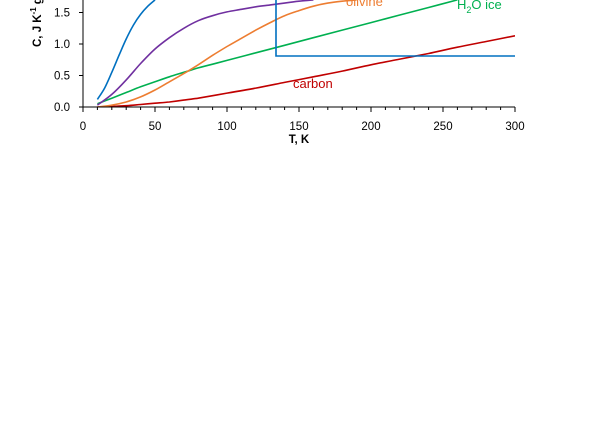 The image size is (599, 424). What do you see at coordinates (486, 6) in the screenshot?
I see `label-h2o-ice-tail: O ice` at bounding box center [486, 6].